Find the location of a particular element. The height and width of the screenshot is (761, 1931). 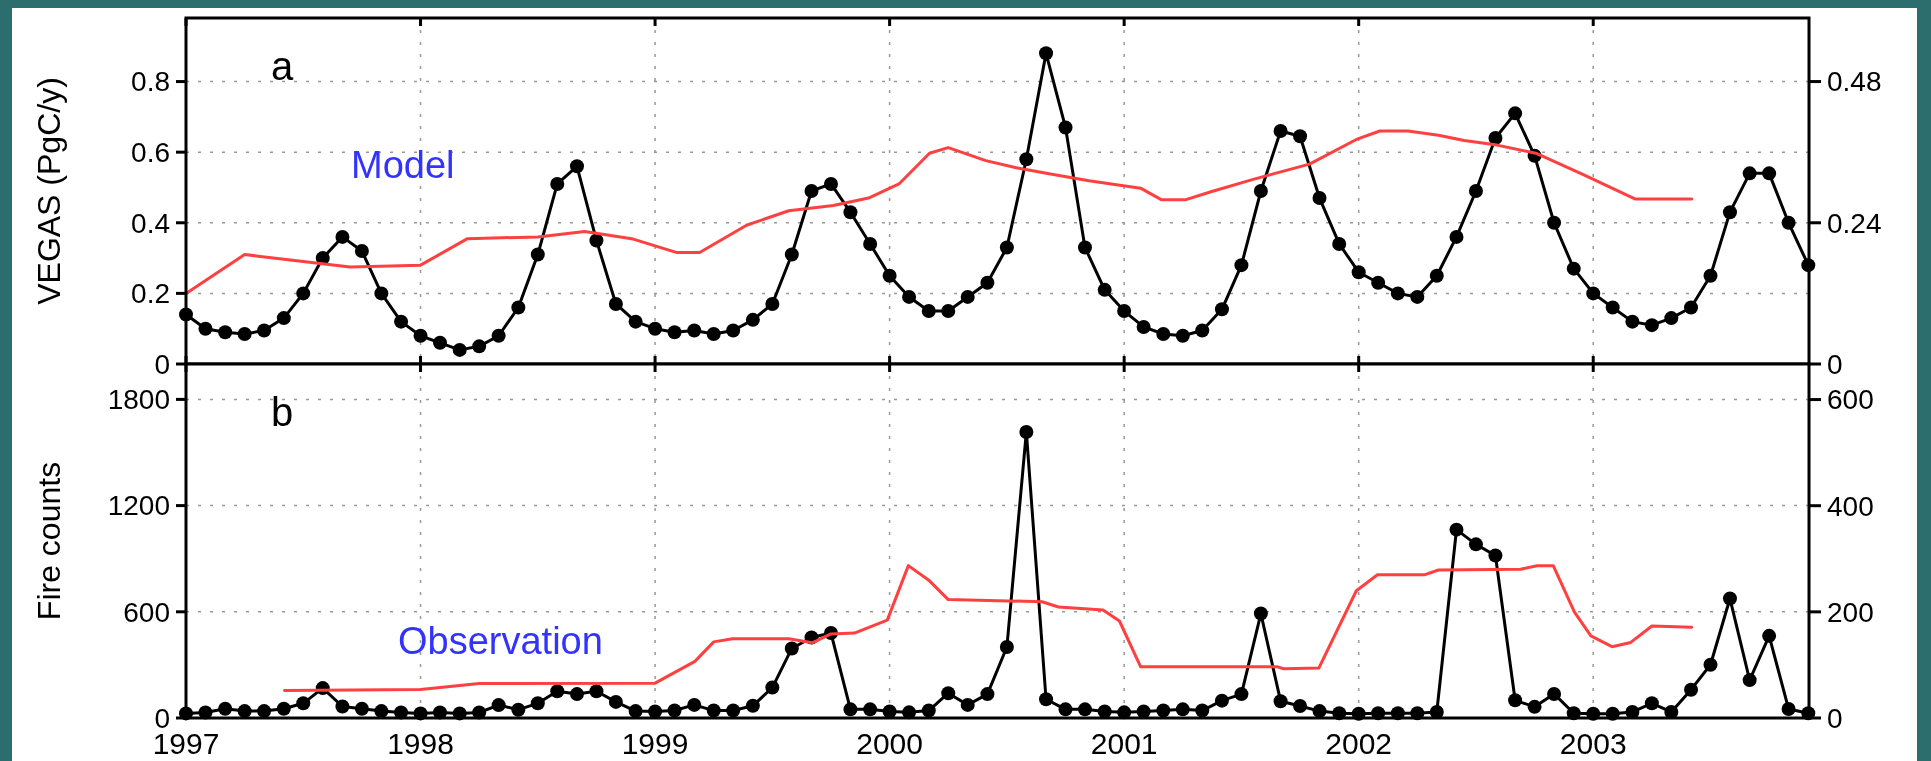

y-tick-label: 0 is located at coordinates (162, 364).